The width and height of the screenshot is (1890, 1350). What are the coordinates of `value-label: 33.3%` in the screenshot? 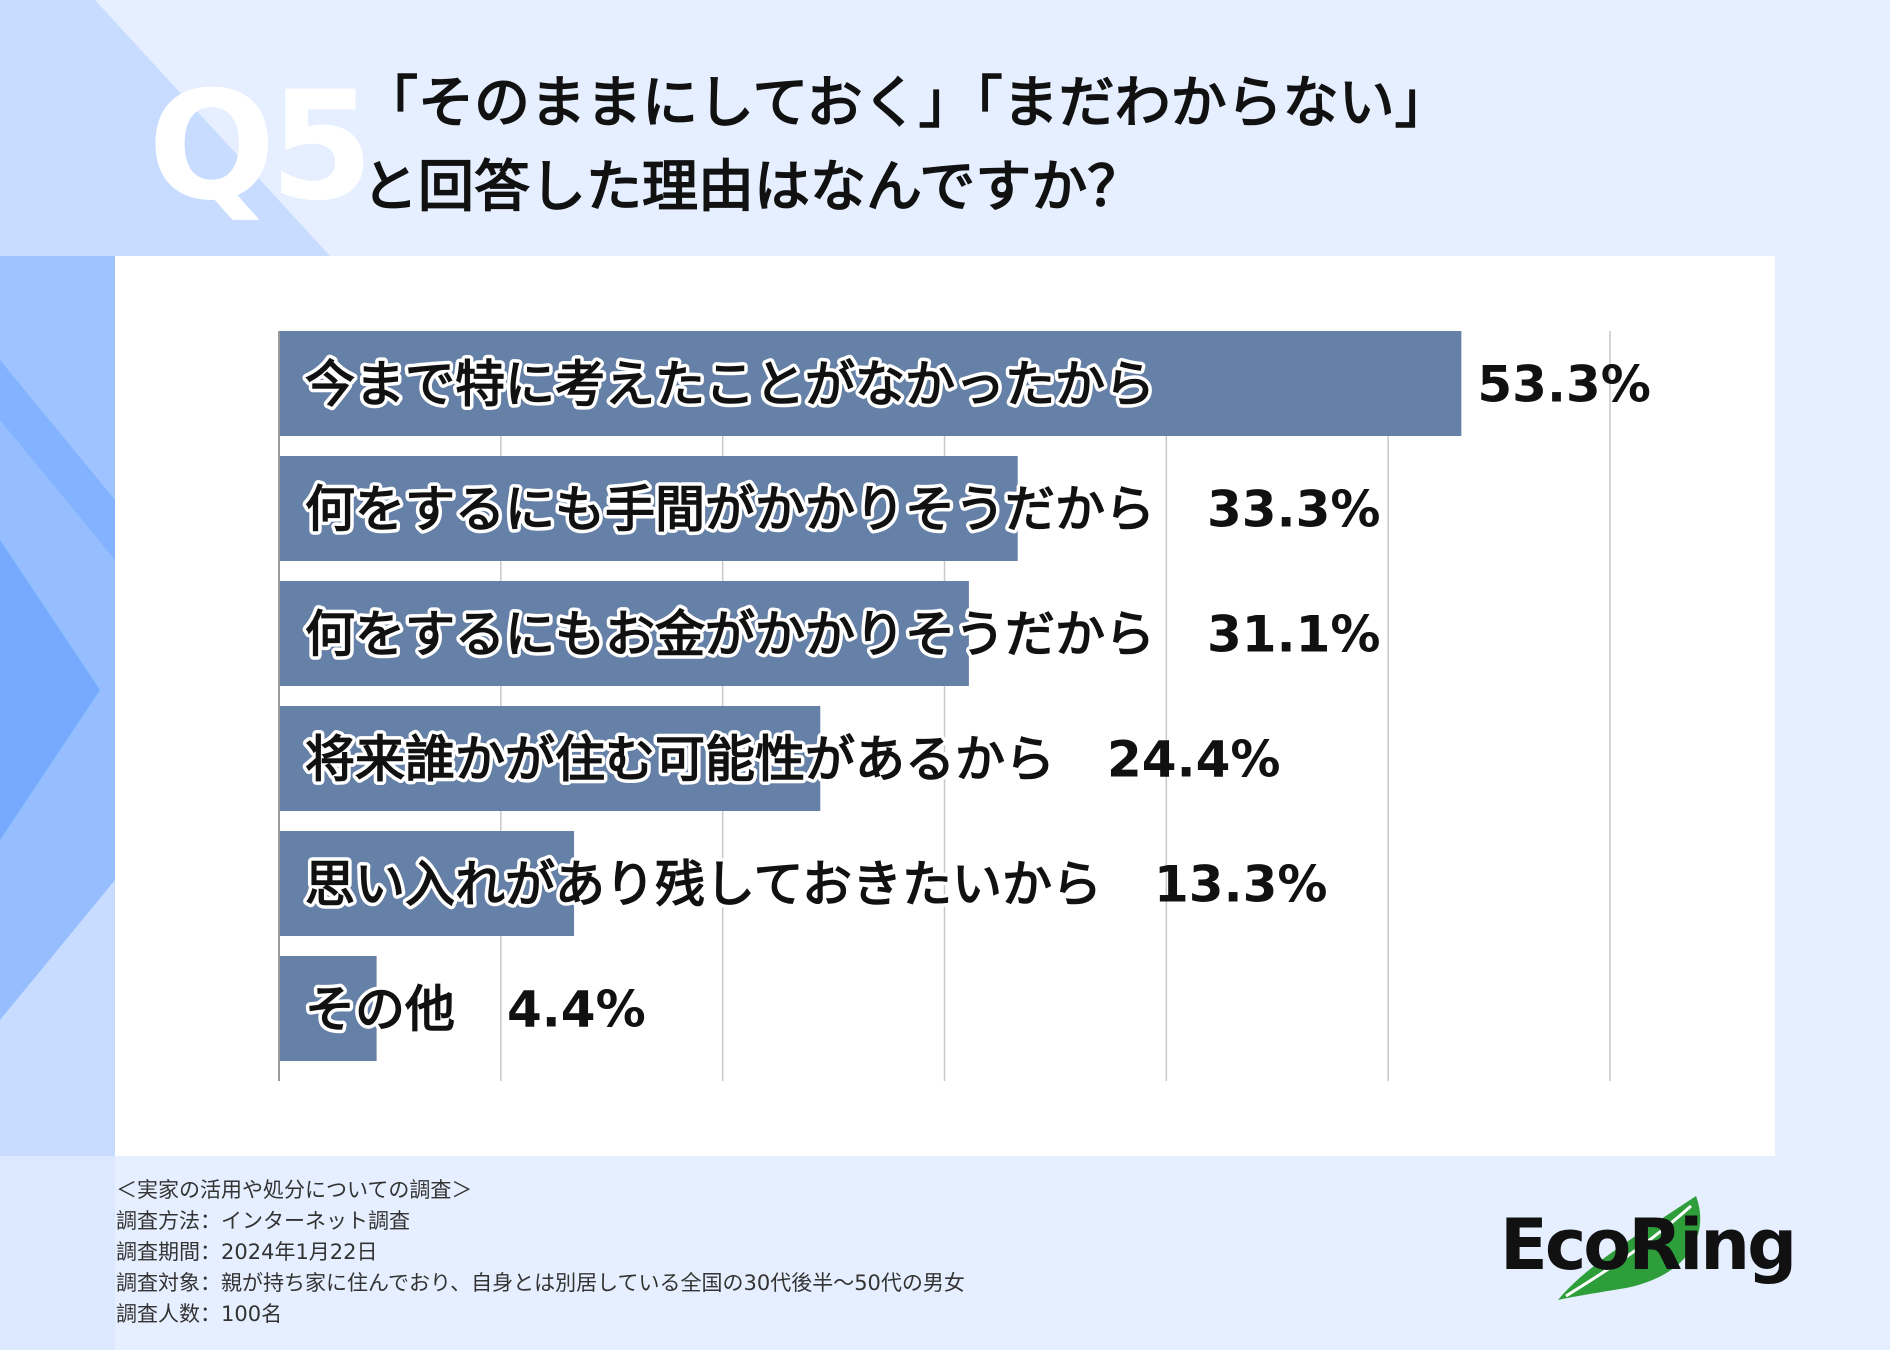 It's located at (1293, 510).